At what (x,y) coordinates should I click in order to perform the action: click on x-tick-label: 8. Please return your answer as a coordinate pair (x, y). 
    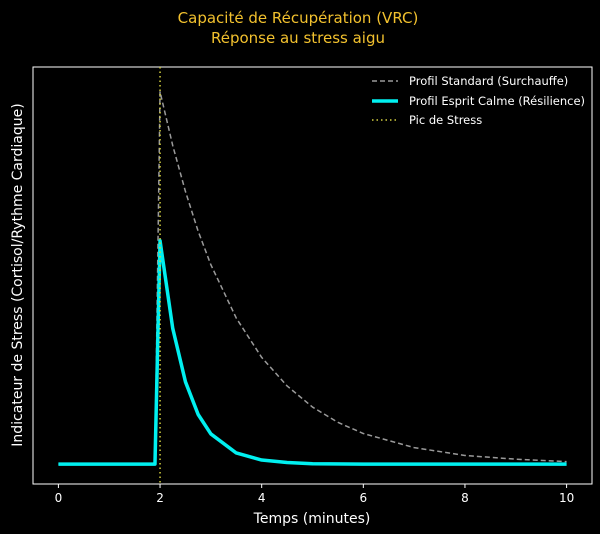
    Looking at the image, I should click on (465, 498).